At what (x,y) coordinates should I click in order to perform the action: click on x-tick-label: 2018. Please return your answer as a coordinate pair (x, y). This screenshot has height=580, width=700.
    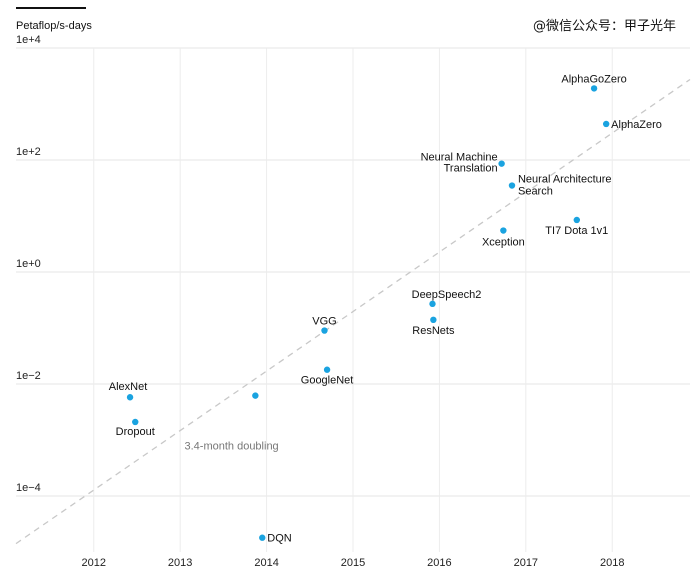
    Looking at the image, I should click on (612, 563).